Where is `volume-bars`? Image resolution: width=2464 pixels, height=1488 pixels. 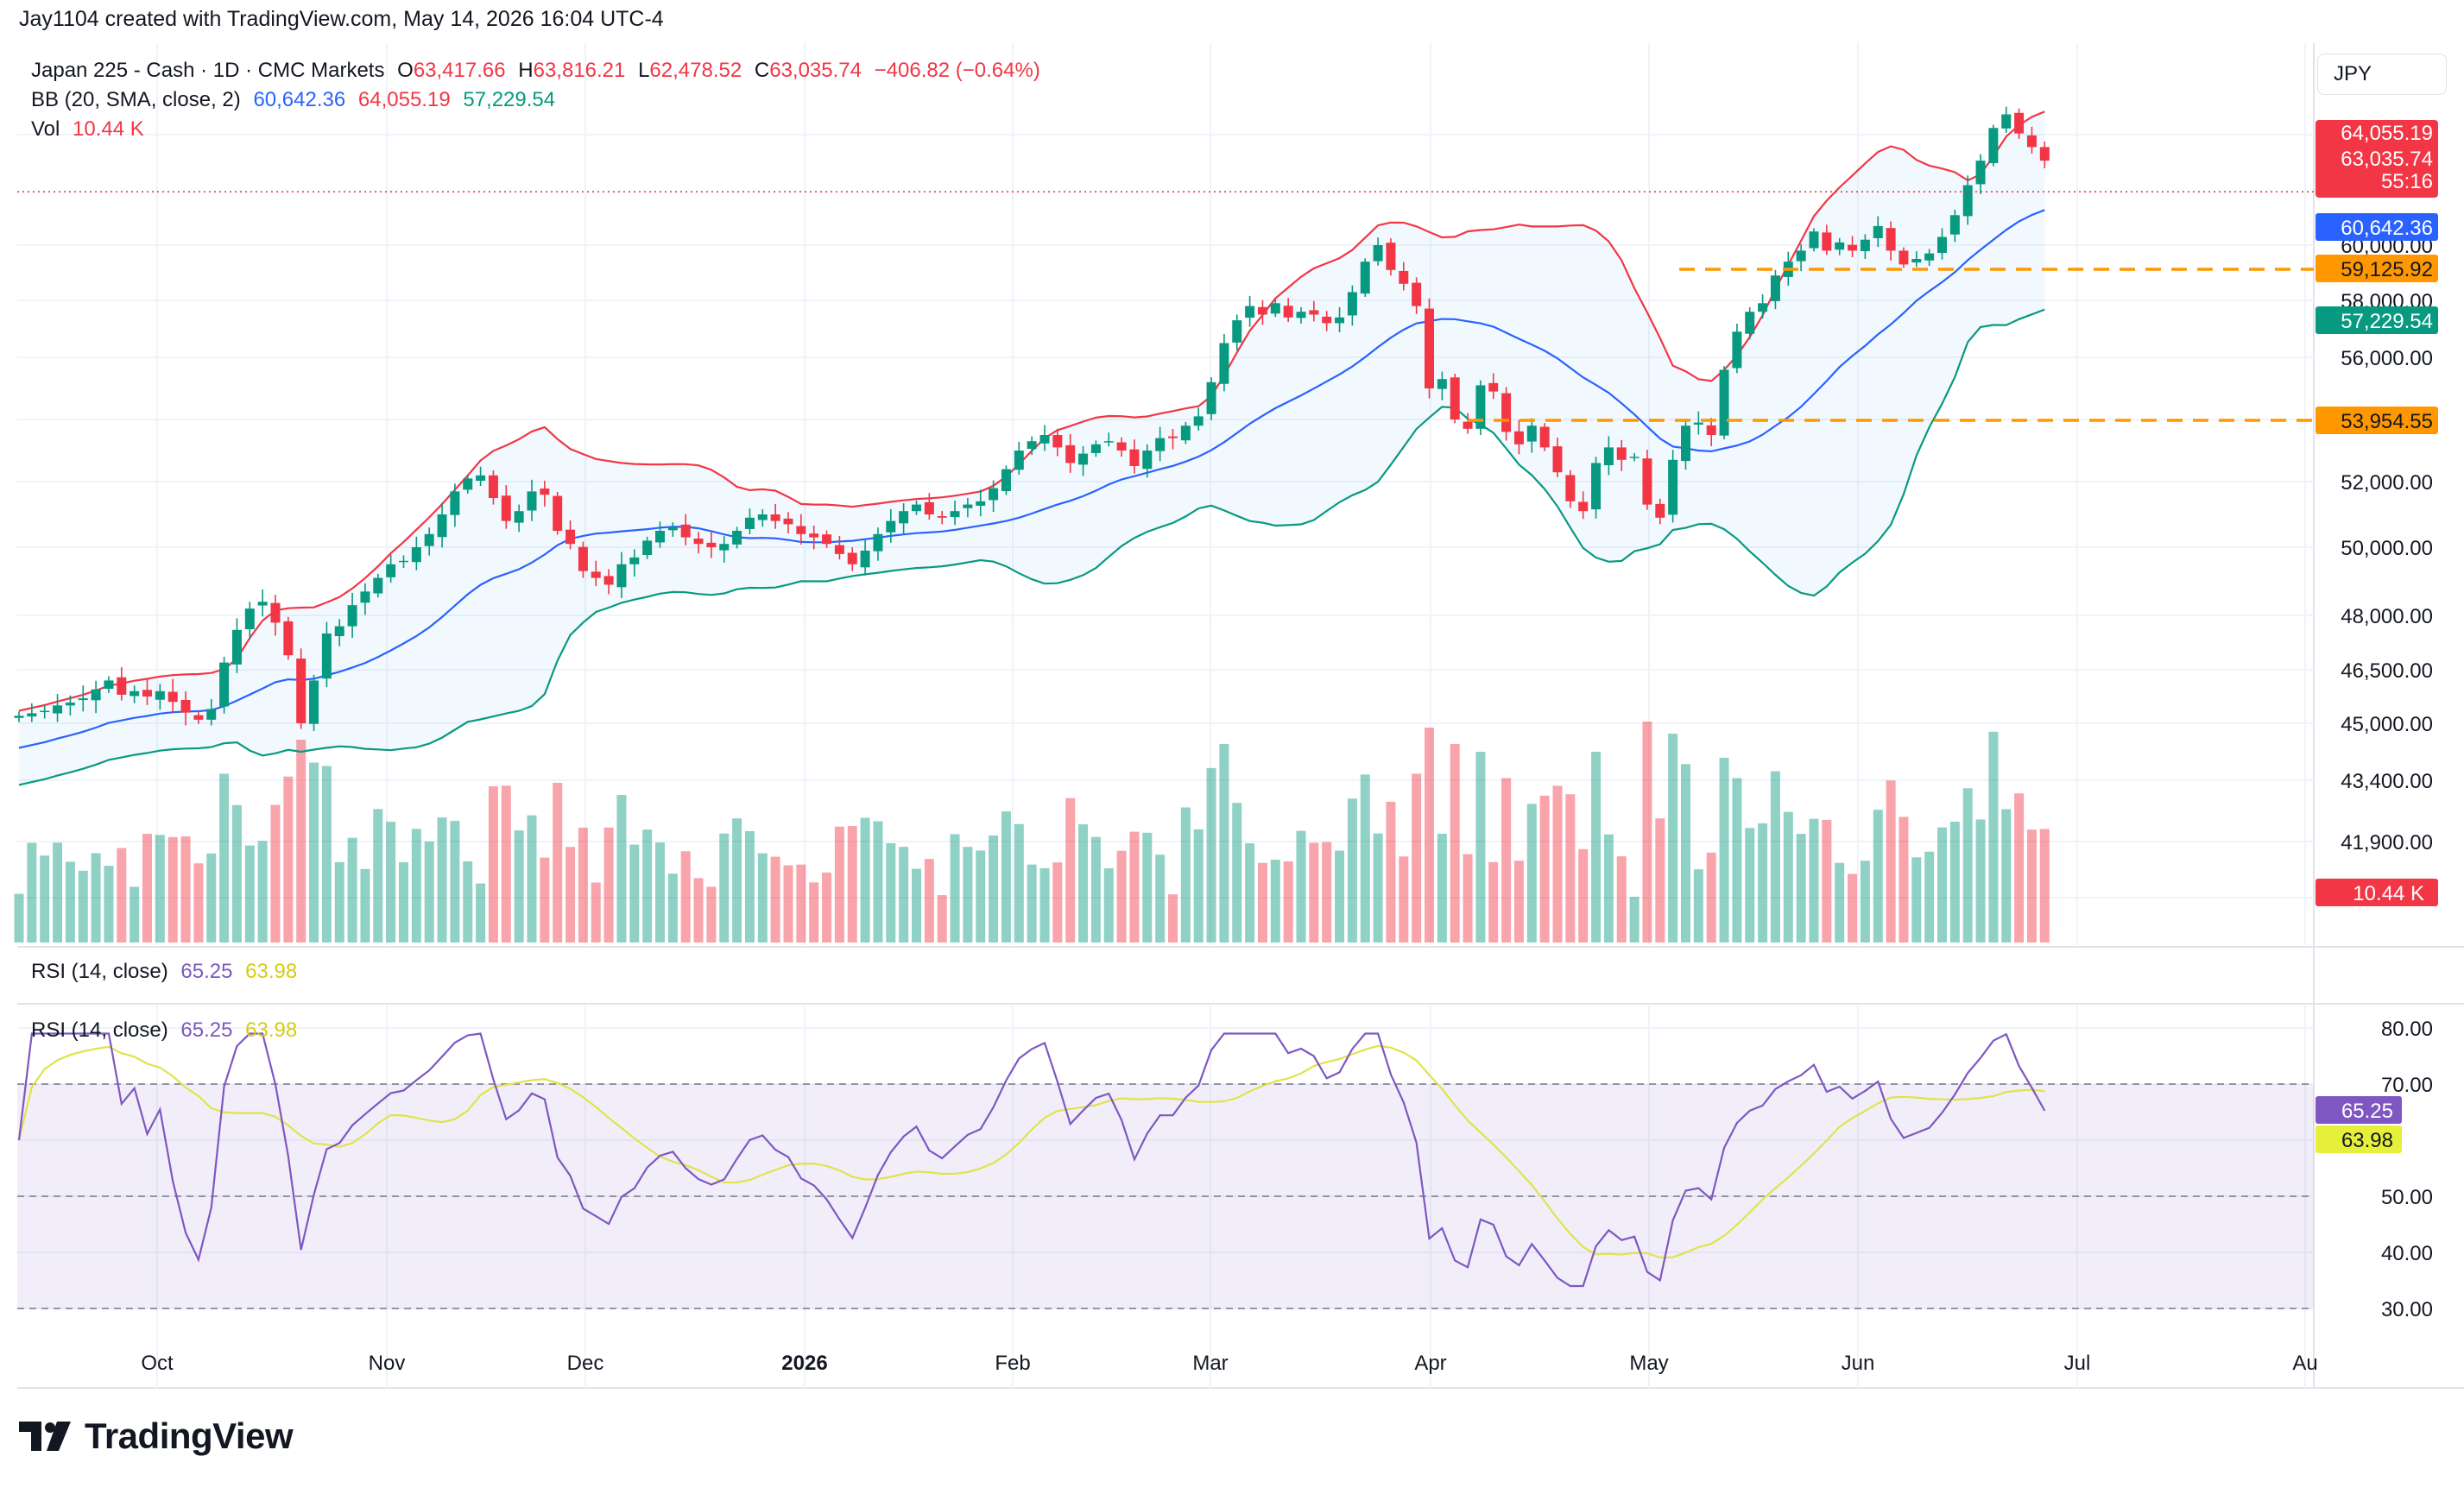
volume-bars is located at coordinates (1032, 833).